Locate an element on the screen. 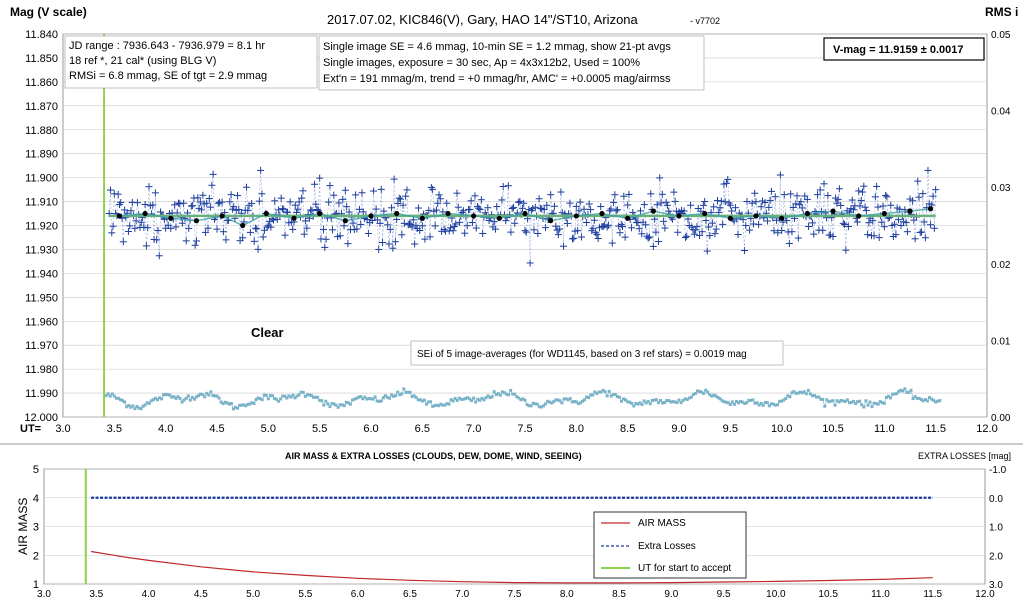  x-tick-label: 6.0 is located at coordinates (370, 429).